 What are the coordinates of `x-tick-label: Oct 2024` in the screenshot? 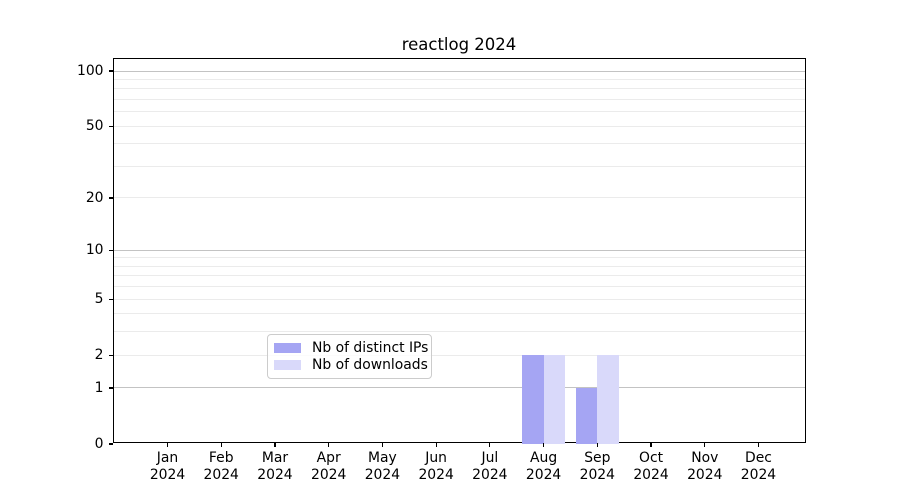 It's located at (651, 466).